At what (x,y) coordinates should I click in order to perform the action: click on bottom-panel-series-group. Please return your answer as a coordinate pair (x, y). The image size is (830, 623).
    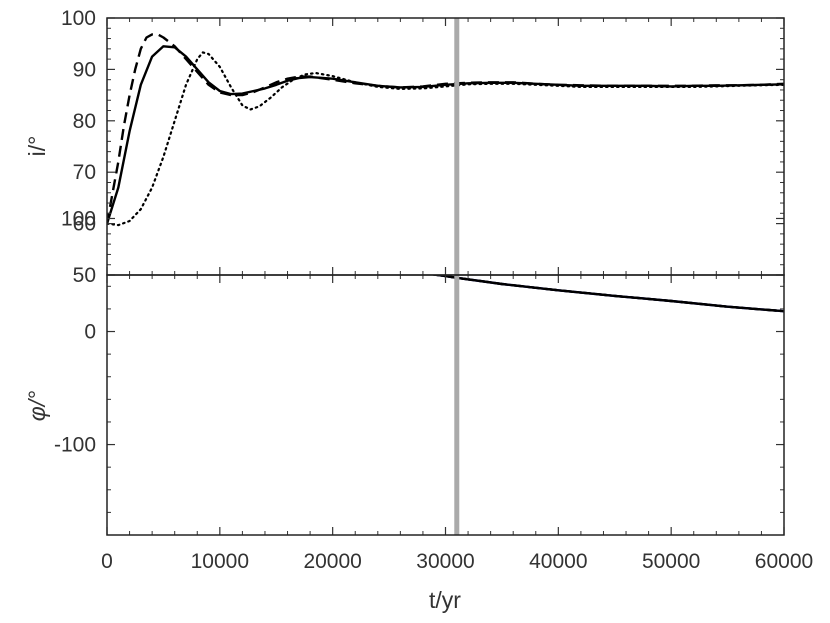
    Looking at the image, I should click on (606, 294).